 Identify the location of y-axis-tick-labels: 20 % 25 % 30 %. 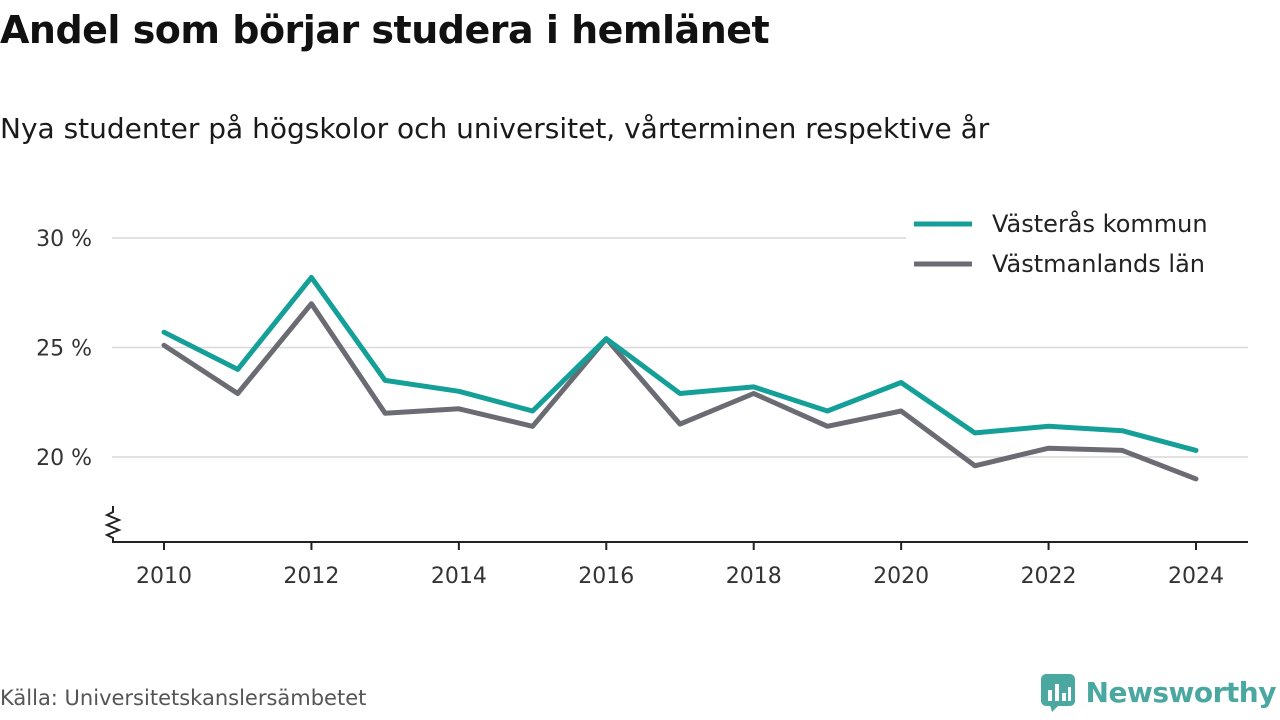
(64, 349).